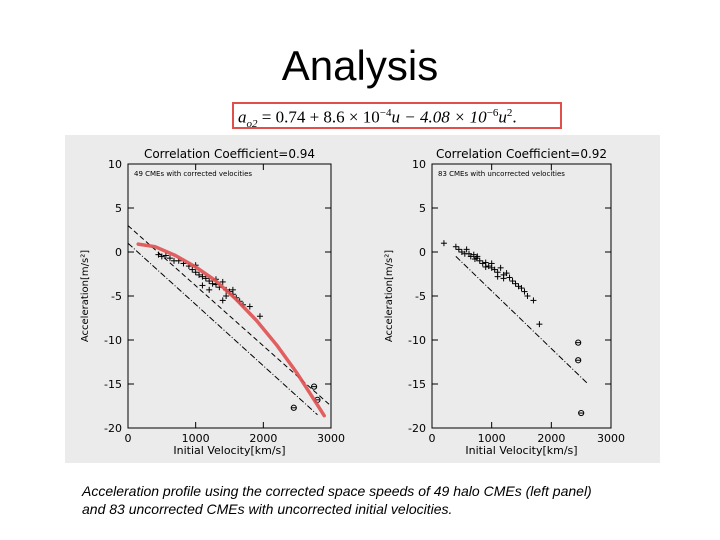 Image resolution: width=720 pixels, height=540 pixels. What do you see at coordinates (509, 113) in the screenshot?
I see `formula-exp3: 2` at bounding box center [509, 113].